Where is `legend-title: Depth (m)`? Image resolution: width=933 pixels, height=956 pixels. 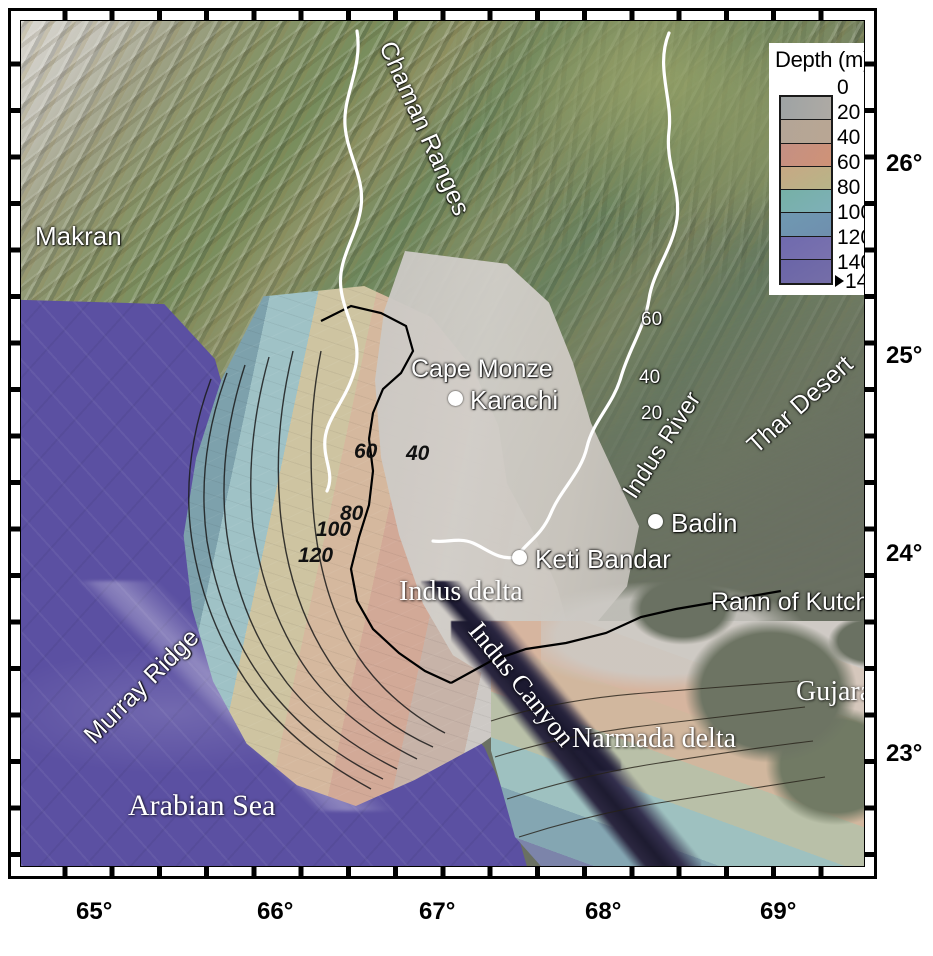 legend-title: Depth (m) is located at coordinates (820, 59).